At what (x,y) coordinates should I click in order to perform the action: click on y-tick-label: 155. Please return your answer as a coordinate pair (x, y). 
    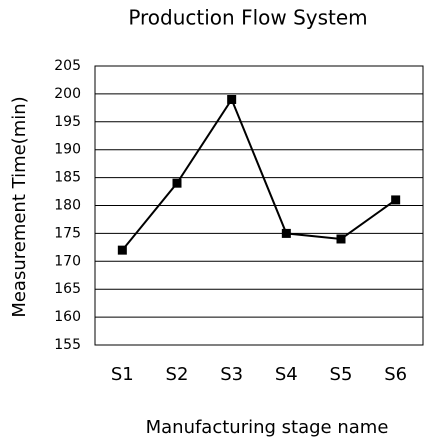
    Looking at the image, I should click on (67, 345).